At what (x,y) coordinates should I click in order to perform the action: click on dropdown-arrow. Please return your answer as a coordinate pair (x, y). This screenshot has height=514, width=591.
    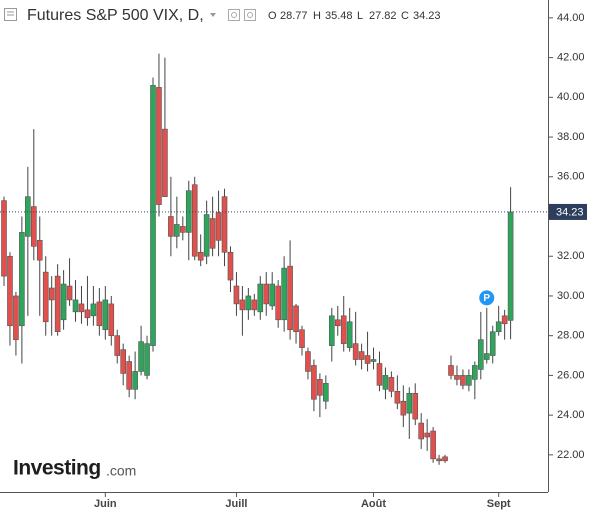
    Looking at the image, I should click on (213, 15).